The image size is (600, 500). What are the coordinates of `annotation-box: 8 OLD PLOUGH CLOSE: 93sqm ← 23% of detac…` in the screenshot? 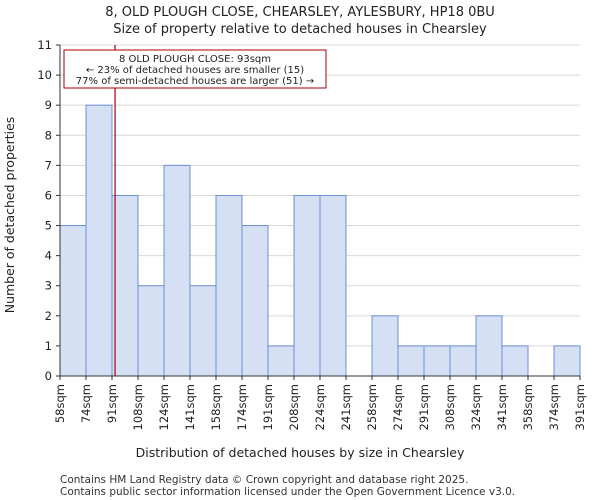 It's located at (195, 69).